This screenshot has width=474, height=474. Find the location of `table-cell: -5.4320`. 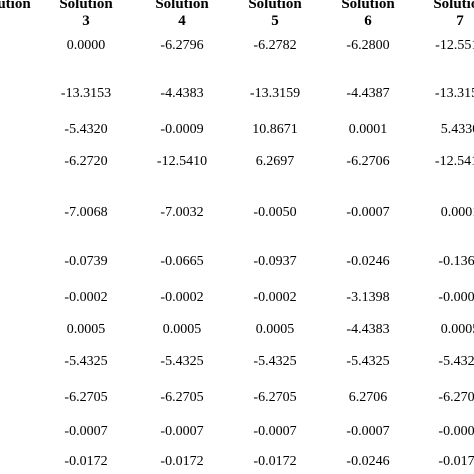

table-cell: -5.4320 is located at coordinates (86, 129).